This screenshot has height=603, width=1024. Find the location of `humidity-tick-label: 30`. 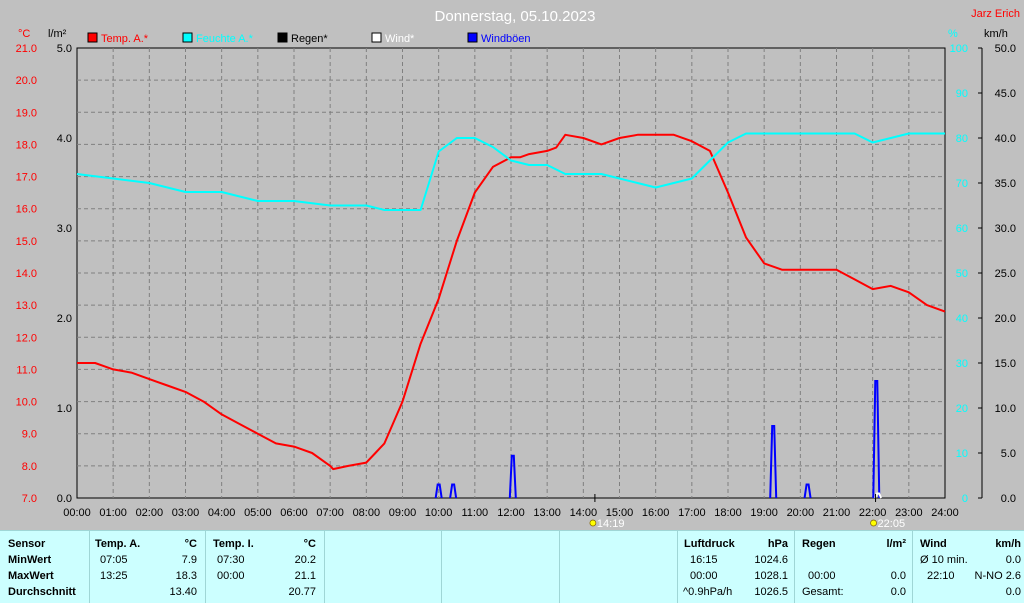

humidity-tick-label: 30 is located at coordinates (962, 364).